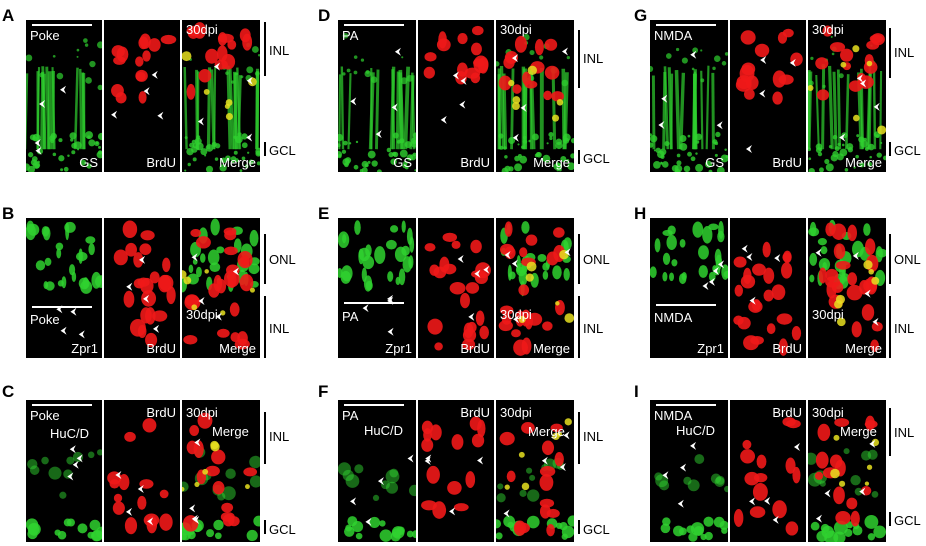  Describe the element at coordinates (904, 432) in the screenshot. I see `panel-i-inl-label: INL` at that location.